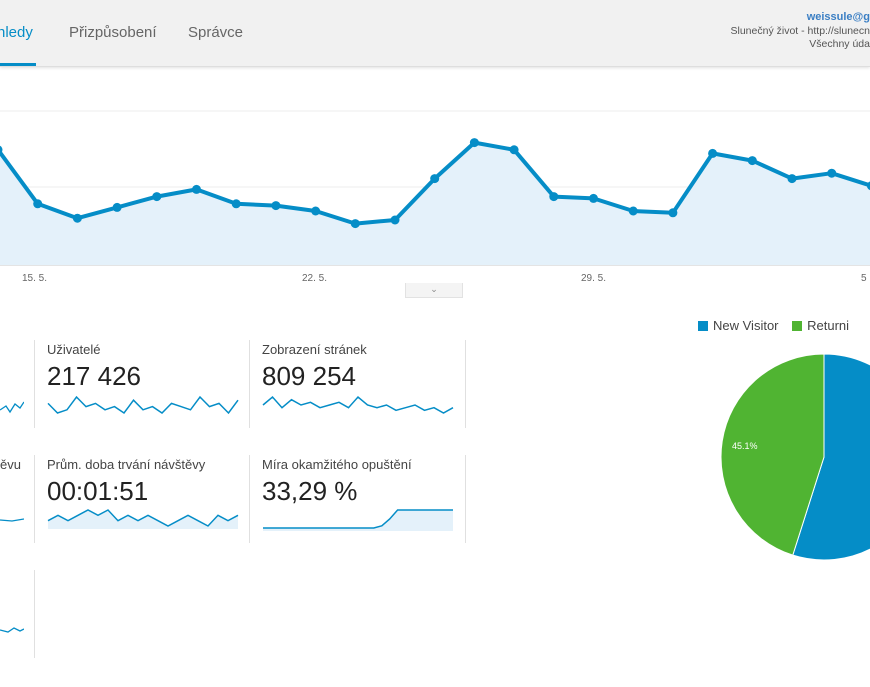 Image resolution: width=870 pixels, height=687 pixels. What do you see at coordinates (94, 376) in the screenshot?
I see `metric-value: 217 426` at bounding box center [94, 376].